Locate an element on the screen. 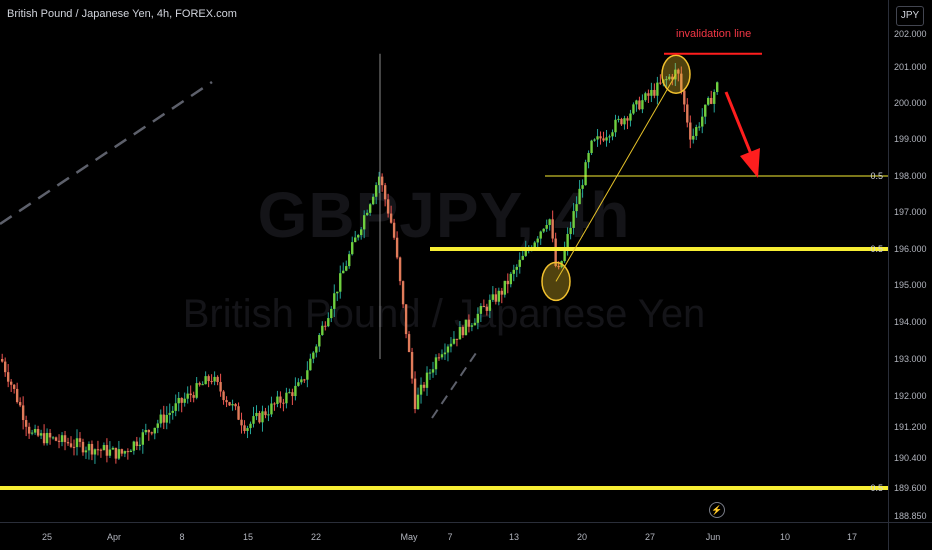  down-arrow-shaft is located at coordinates (738, 123).